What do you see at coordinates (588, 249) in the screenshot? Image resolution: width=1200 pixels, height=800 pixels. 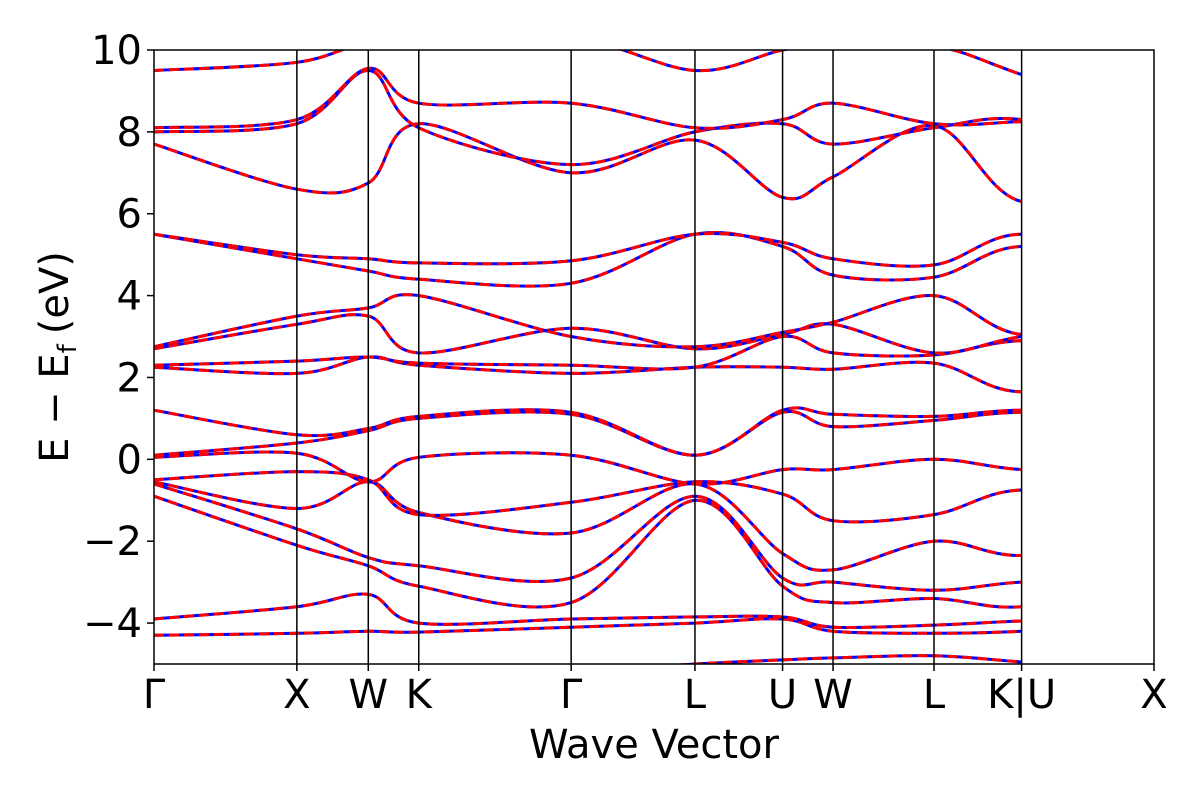 I see `band-15-red` at bounding box center [588, 249].